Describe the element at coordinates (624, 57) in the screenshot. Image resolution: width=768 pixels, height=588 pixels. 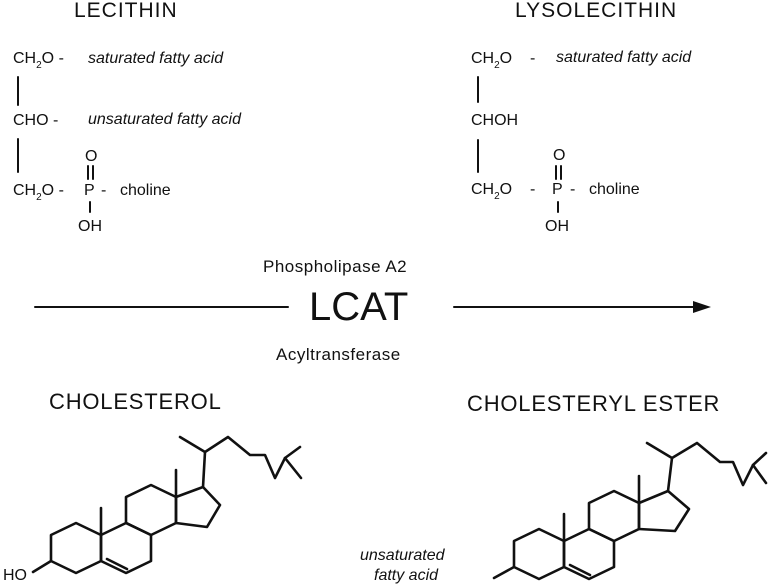
I see `lyso-saturated-fatty-acid: saturated fatty acid` at that location.